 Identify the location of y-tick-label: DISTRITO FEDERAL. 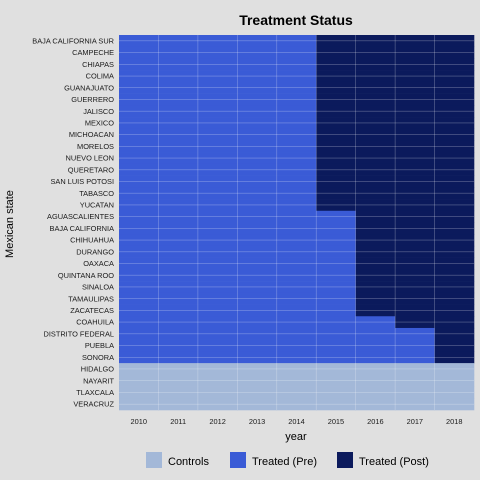
(79, 333).